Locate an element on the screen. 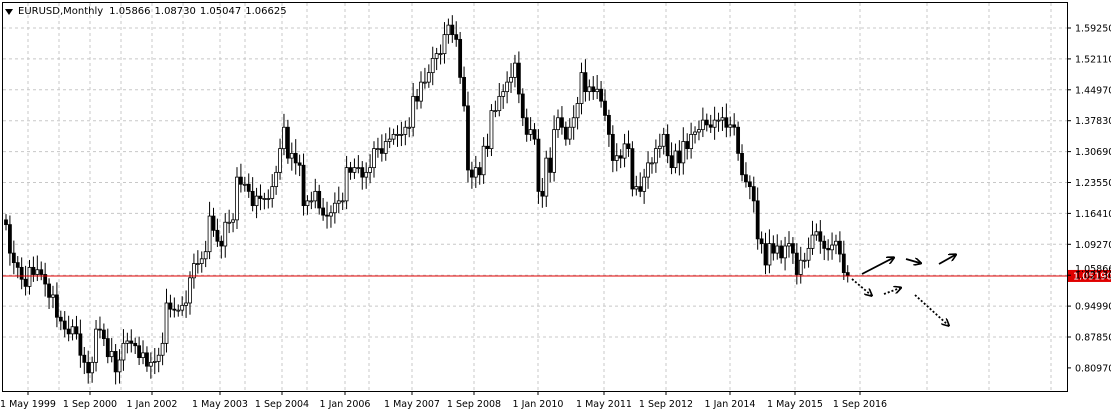  price-tick-label: 1.37830 is located at coordinates (1093, 121).